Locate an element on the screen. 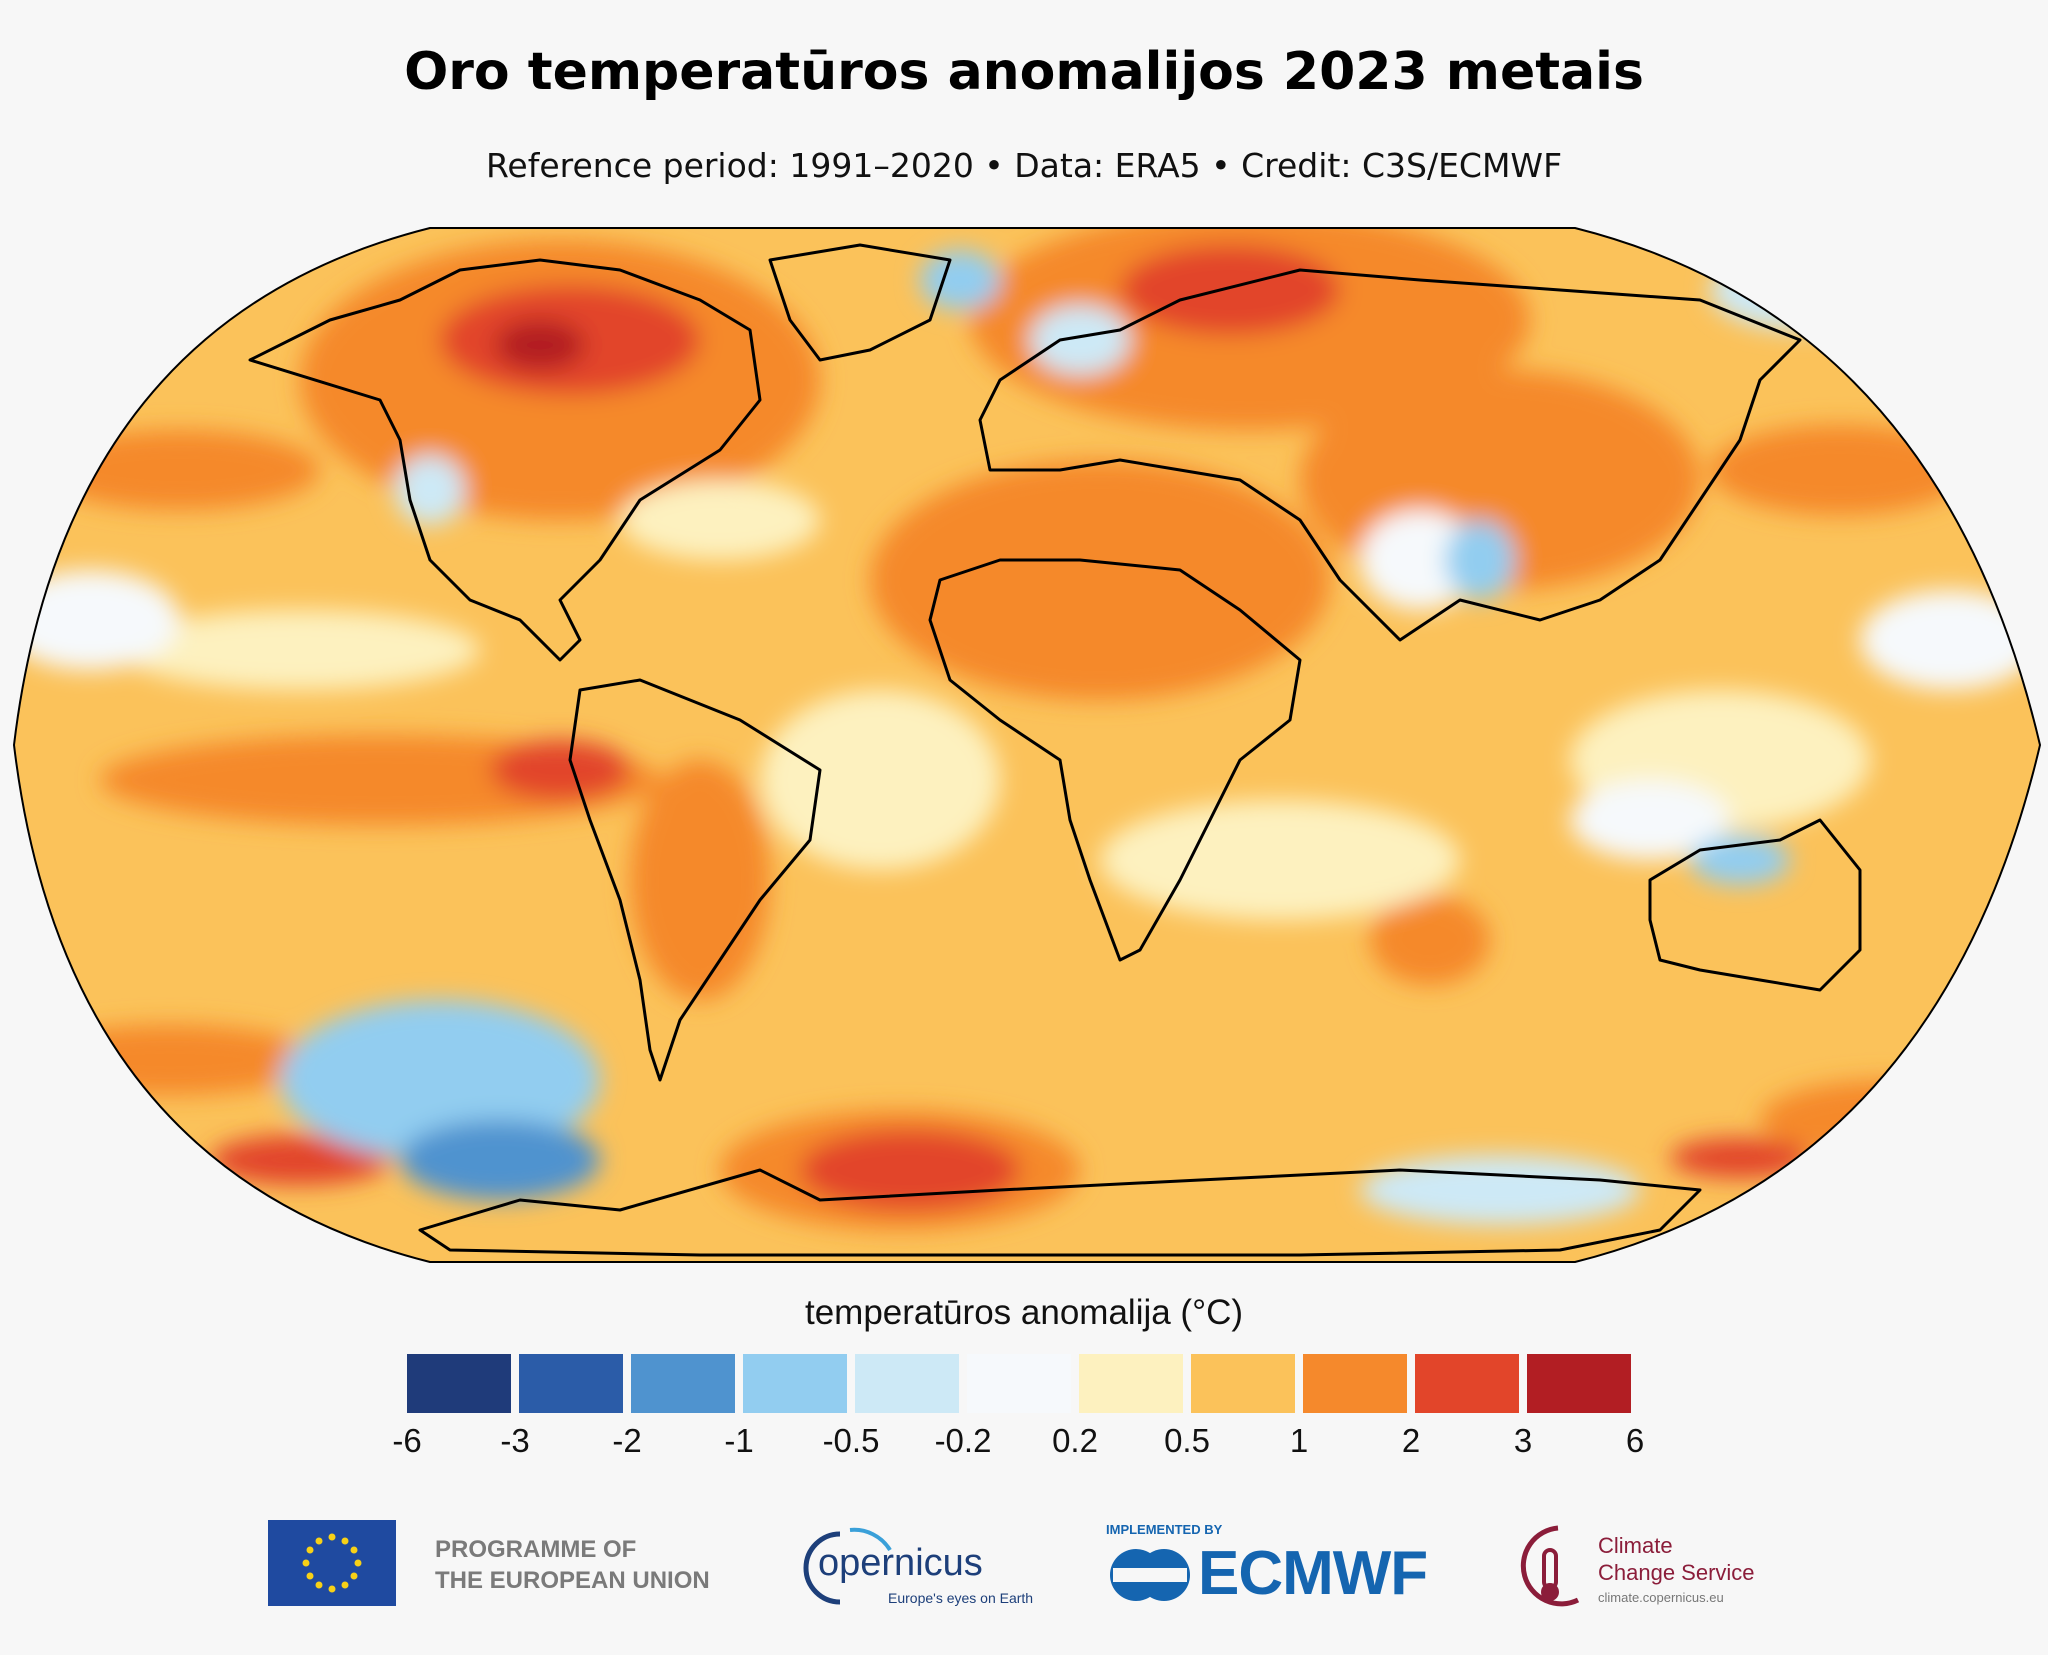  legend-tick-label: 2 is located at coordinates (1411, 1440).